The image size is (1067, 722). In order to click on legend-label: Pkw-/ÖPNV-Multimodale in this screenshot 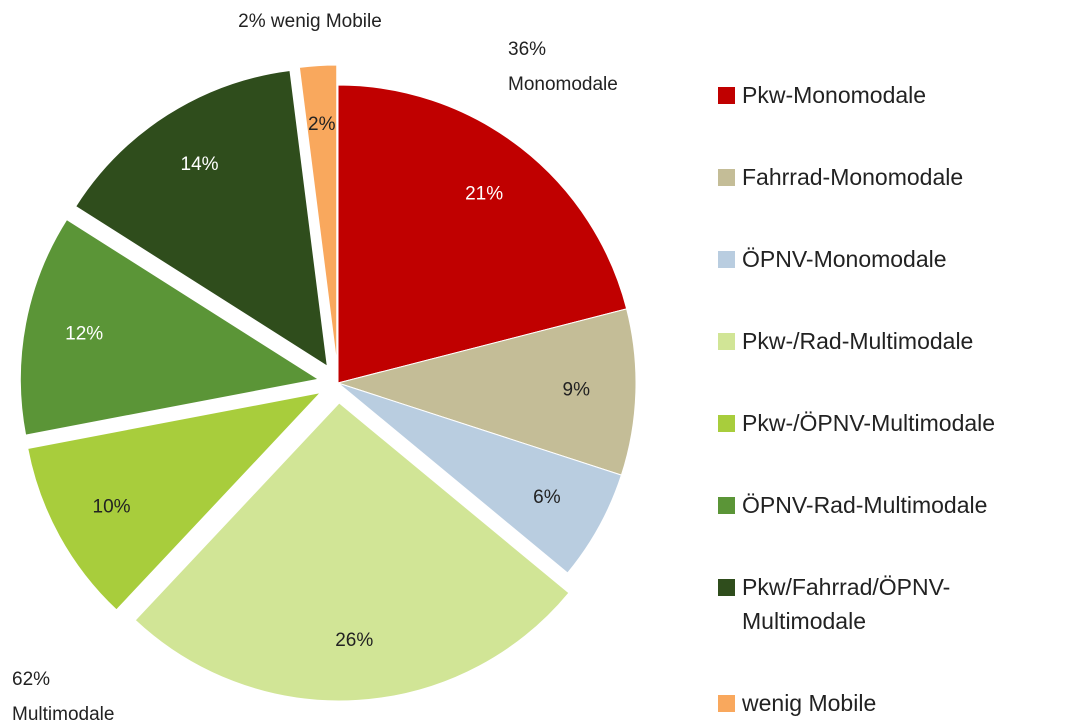, I will do `click(869, 423)`.